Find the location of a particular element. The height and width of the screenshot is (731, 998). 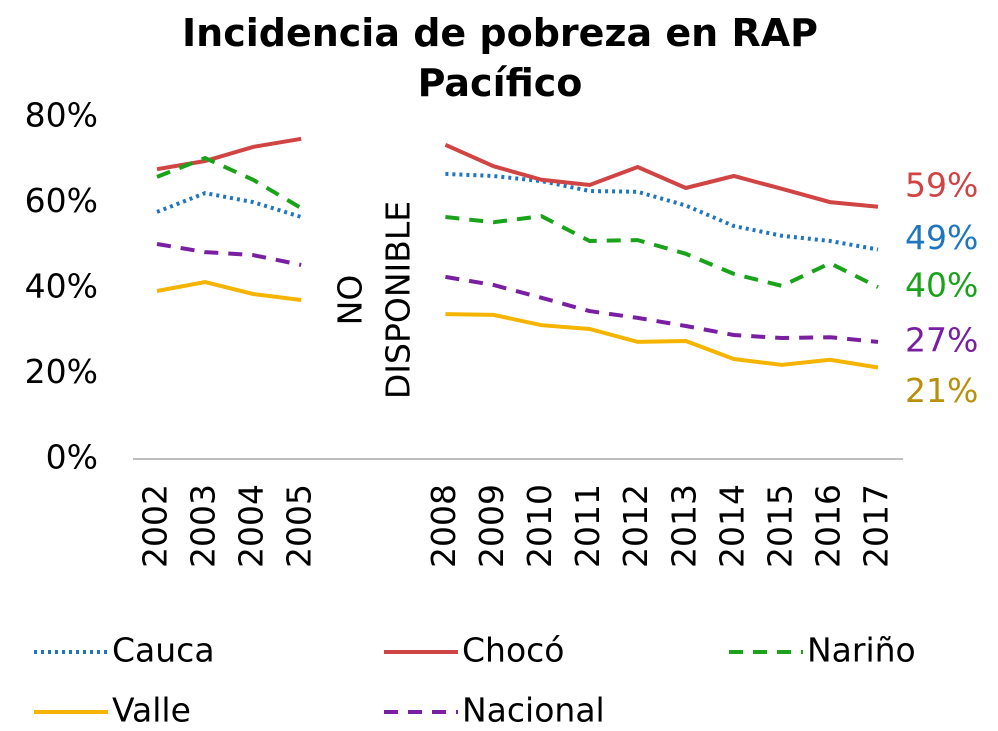

legend-label: Nariño is located at coordinates (861, 650).